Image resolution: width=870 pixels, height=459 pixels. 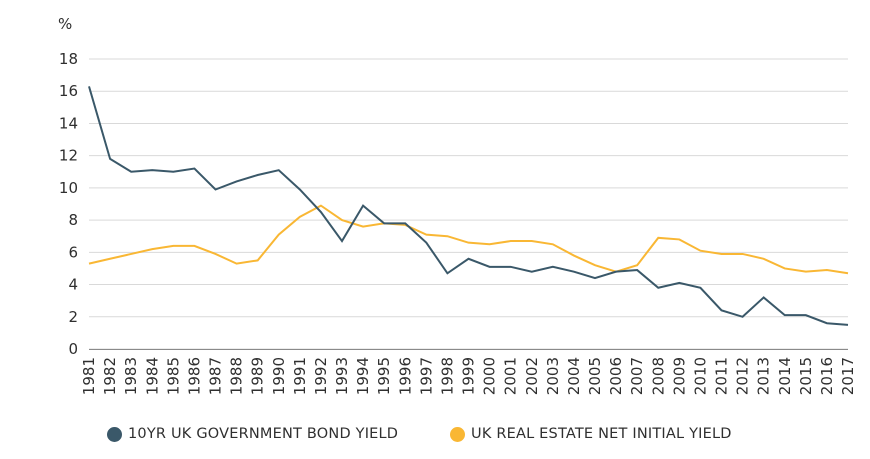 What do you see at coordinates (73, 220) in the screenshot?
I see `y-tick-label: 8` at bounding box center [73, 220].